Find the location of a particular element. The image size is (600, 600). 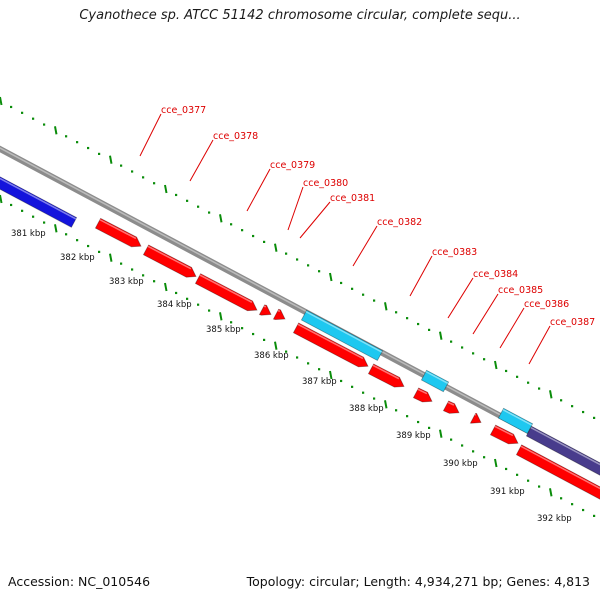

gene-label: cce_0378 is located at coordinates (235, 136).